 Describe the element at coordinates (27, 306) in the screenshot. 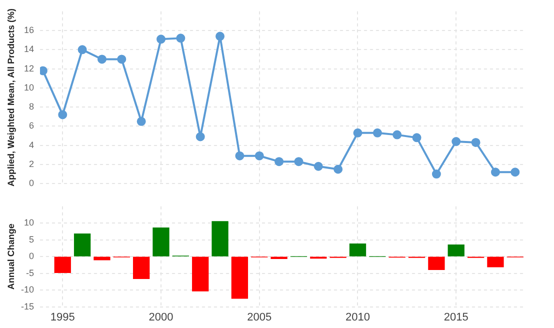

I see `y-tick-label: -15` at that location.